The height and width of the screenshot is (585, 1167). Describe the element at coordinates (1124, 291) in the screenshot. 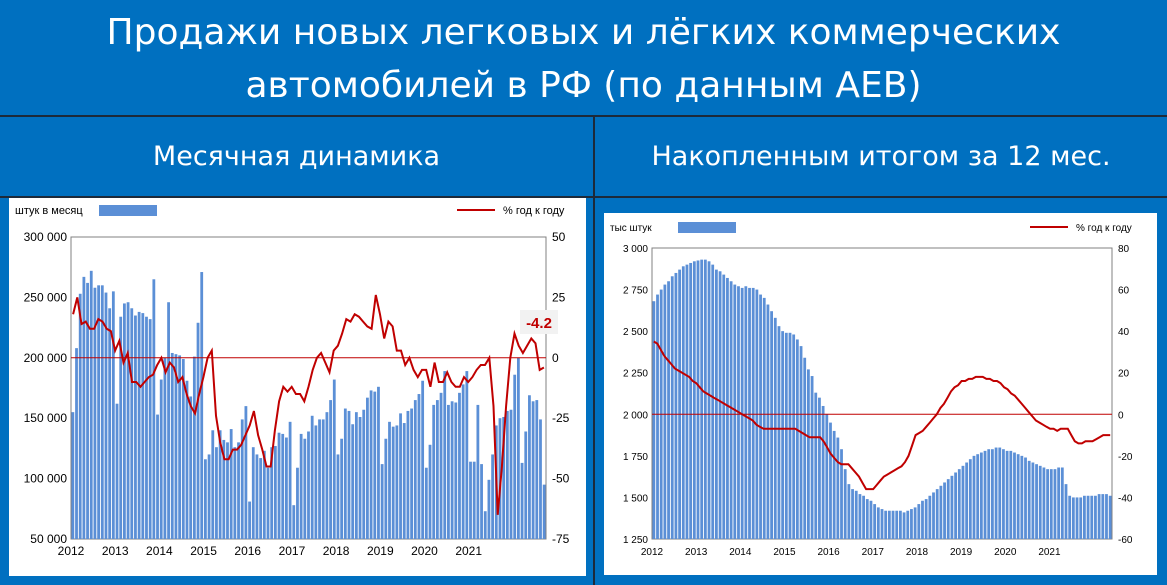

I see `y-right-tick-label: 60` at that location.